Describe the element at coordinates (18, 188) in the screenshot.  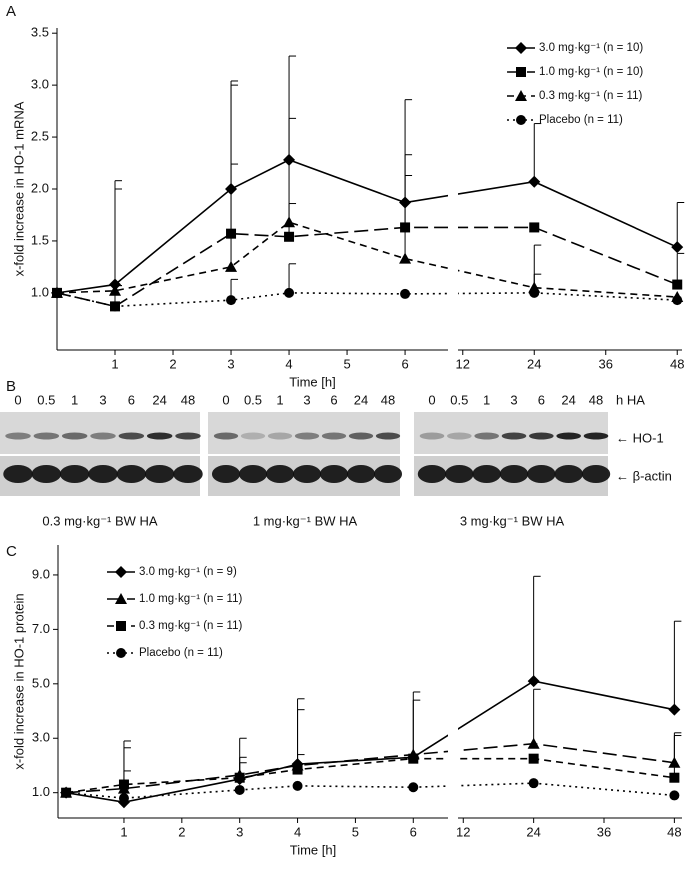
I see `y-axis-label: x-fold increase in HO-1 mRNA` at that location.